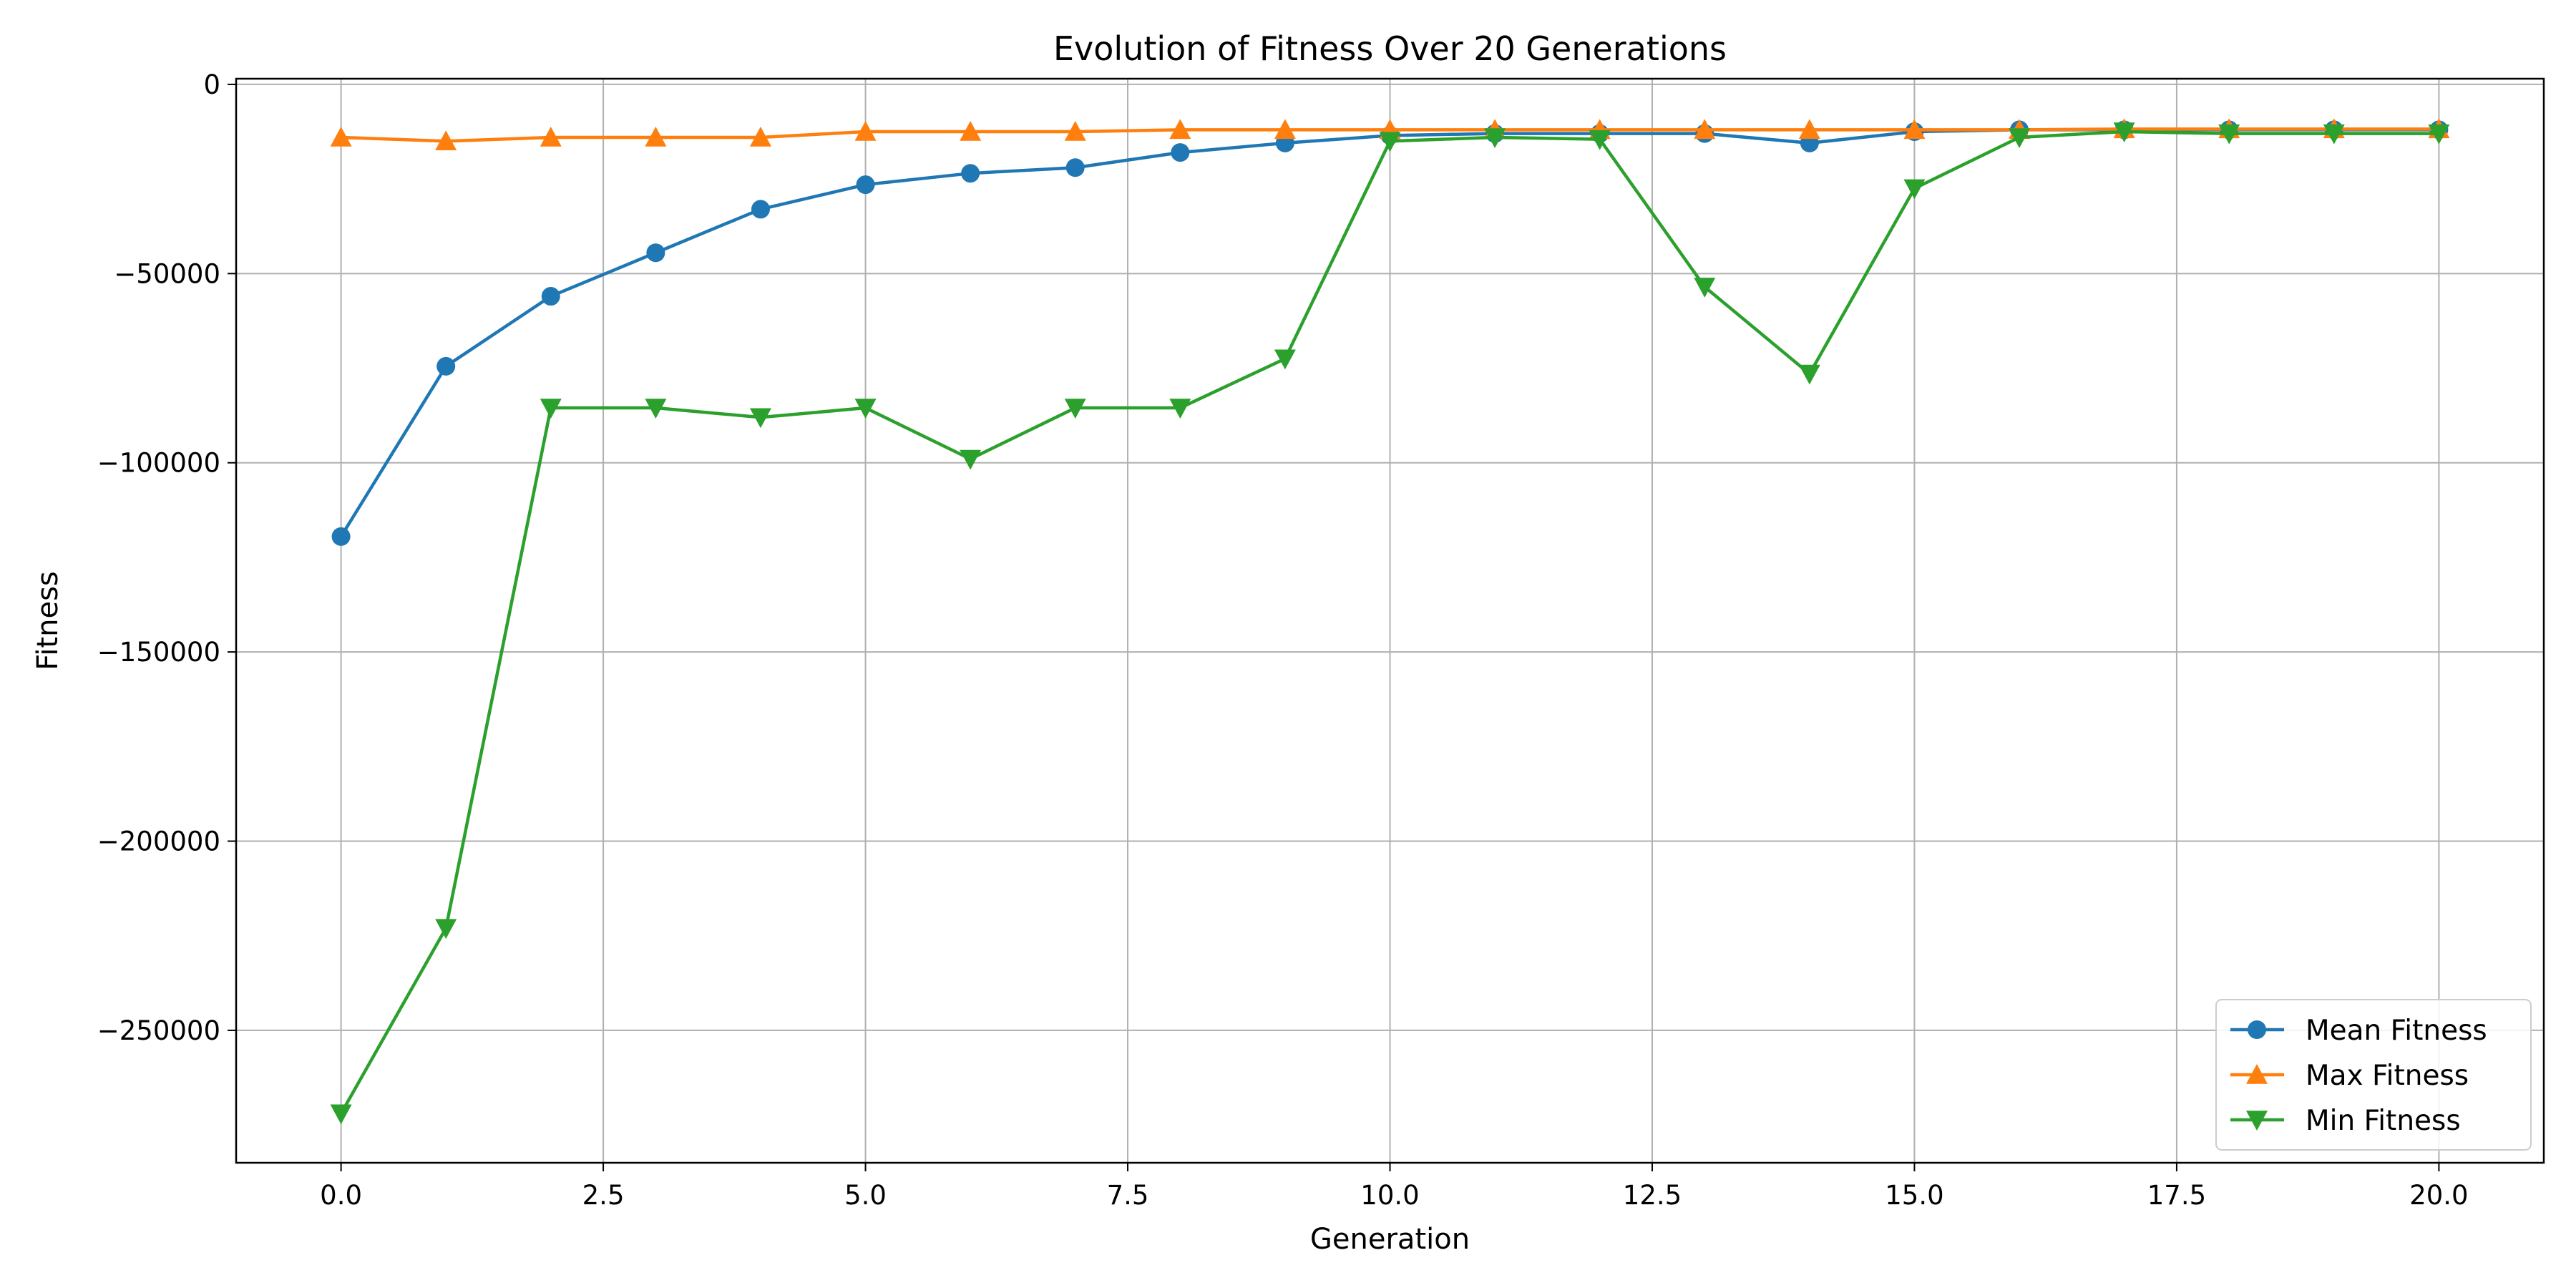 This screenshot has height=1288, width=2576. What do you see at coordinates (158, 841) in the screenshot?
I see `y-tick-label: −200000` at bounding box center [158, 841].